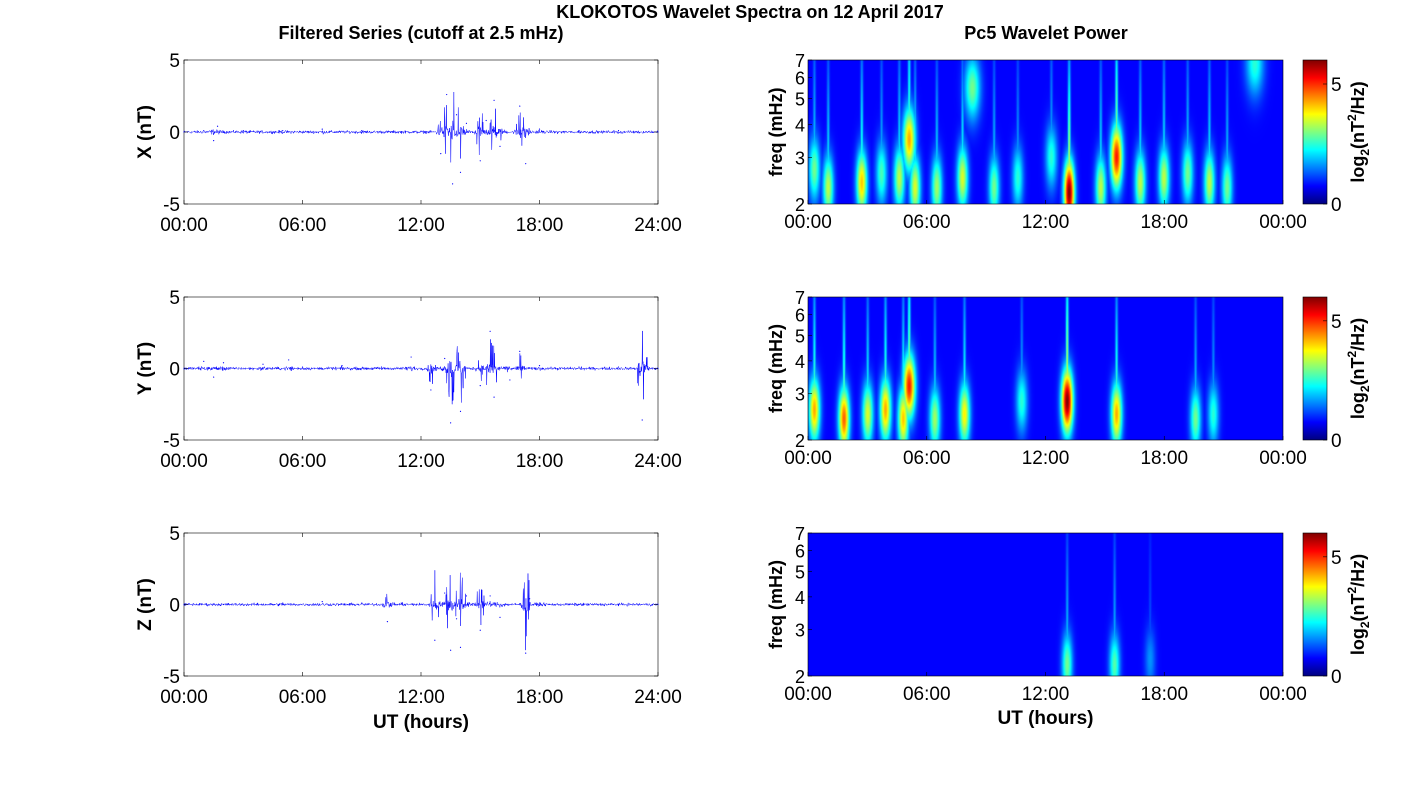  I want to click on y-axis-label: X (nT), so click(145, 132).